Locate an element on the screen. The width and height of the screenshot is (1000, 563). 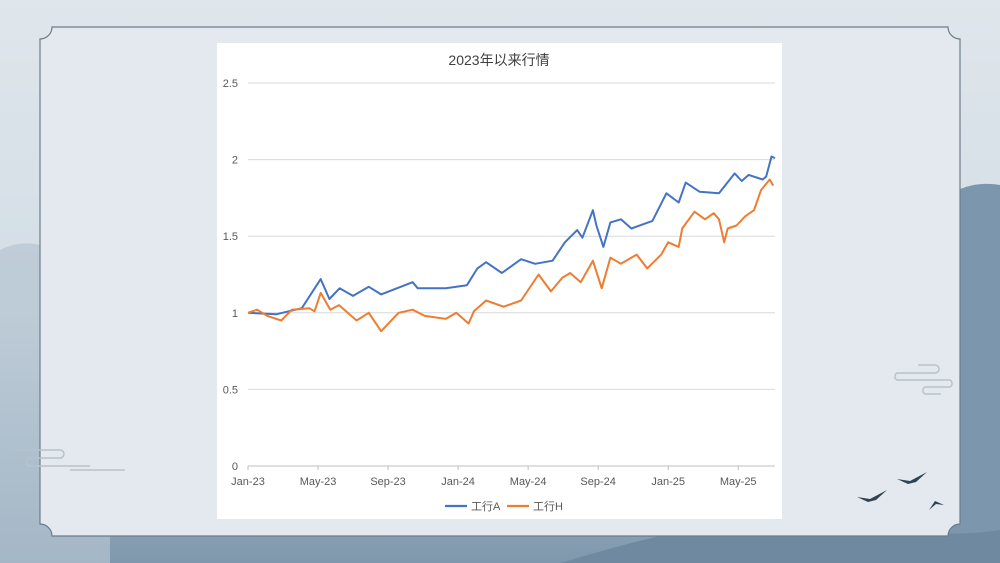
cloud-ornament-right is located at coordinates (923, 379).